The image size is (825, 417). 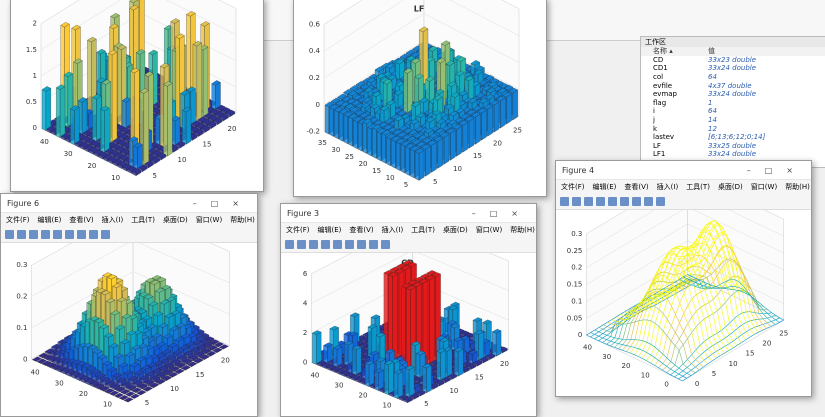 What do you see at coordinates (314, 78) in the screenshot?
I see `z-tick-label: 0.2` at bounding box center [314, 78].